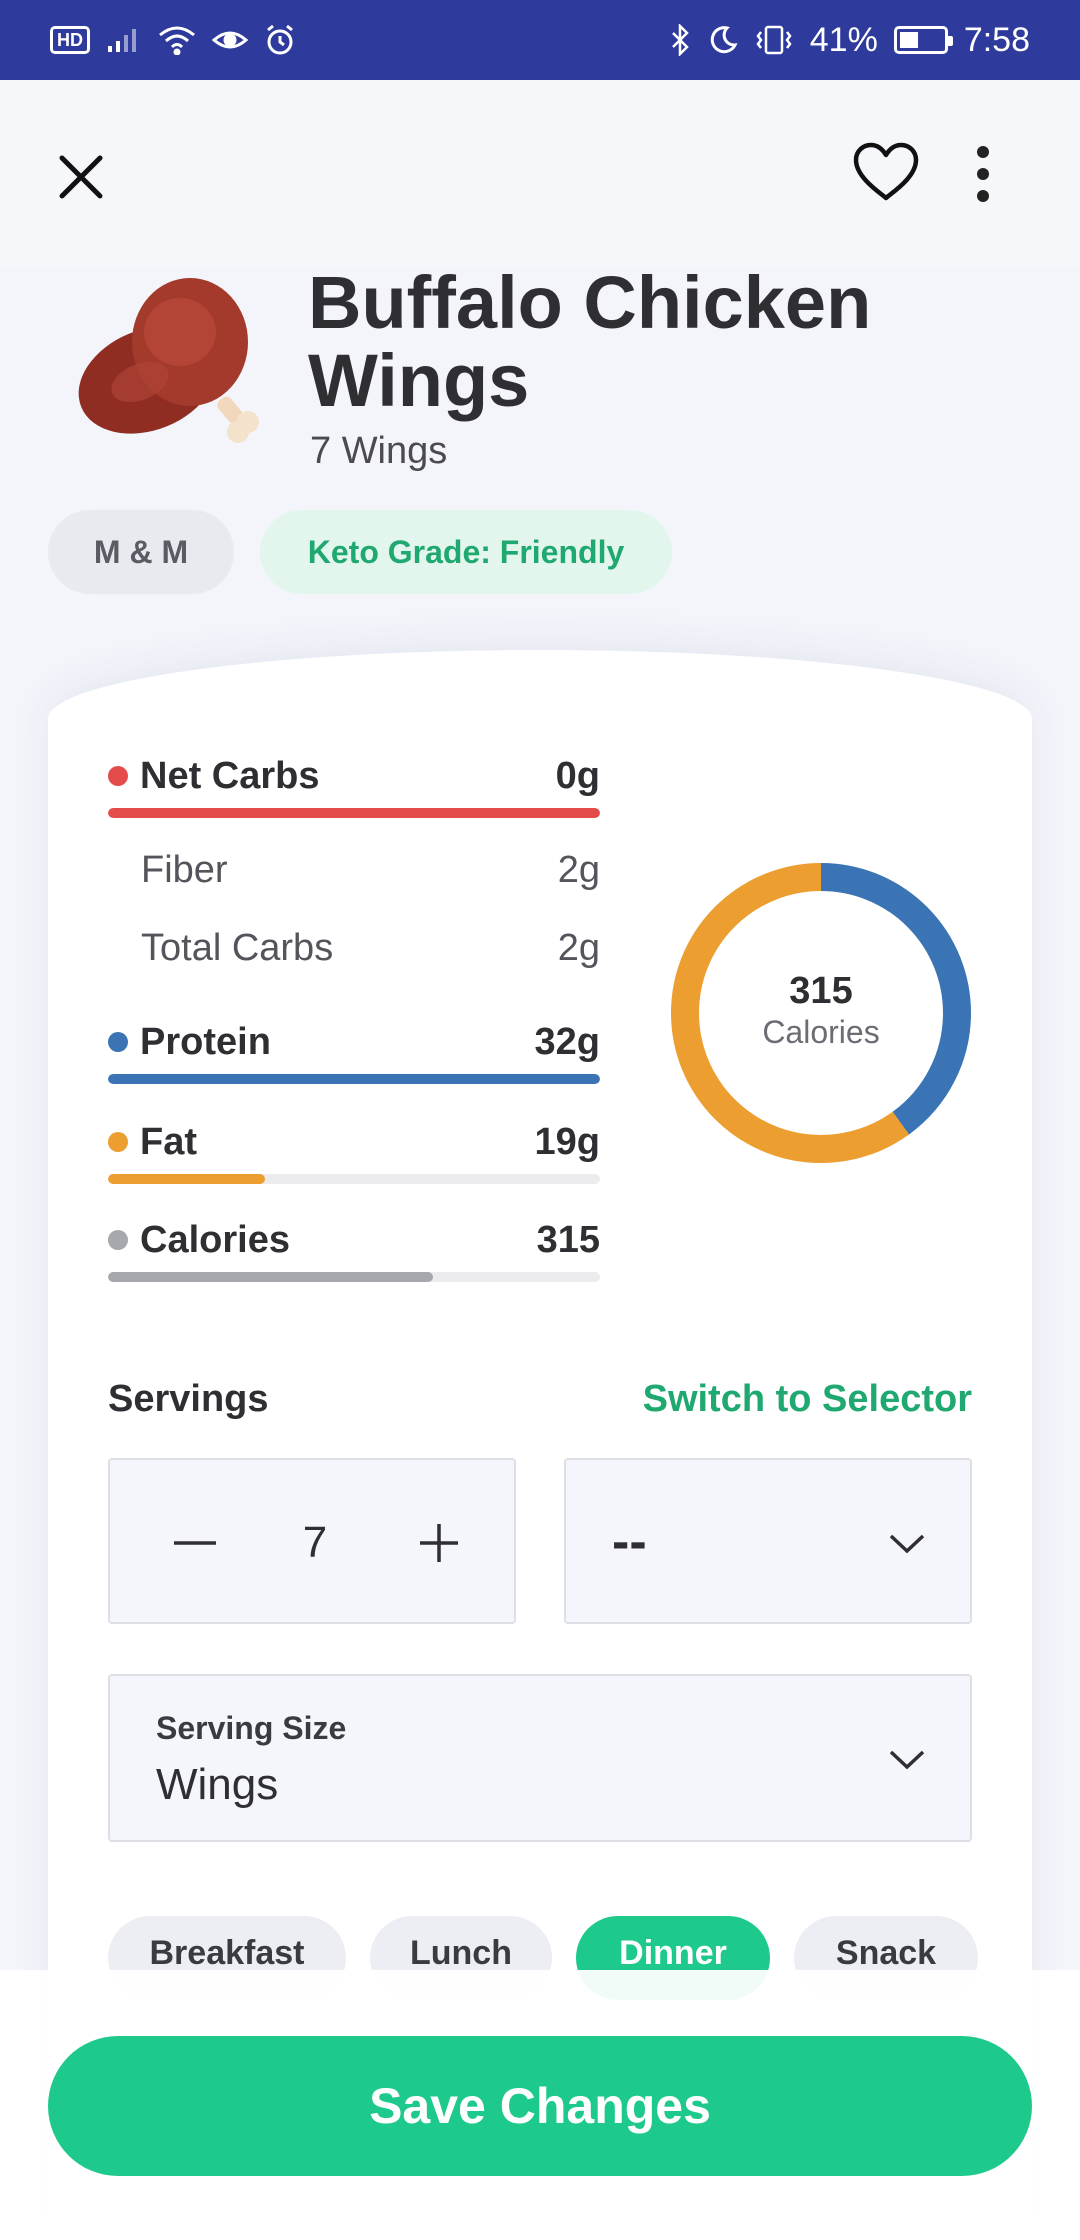 This screenshot has width=1080, height=2240. I want to click on food-subtitle: 7 Wings, so click(379, 451).